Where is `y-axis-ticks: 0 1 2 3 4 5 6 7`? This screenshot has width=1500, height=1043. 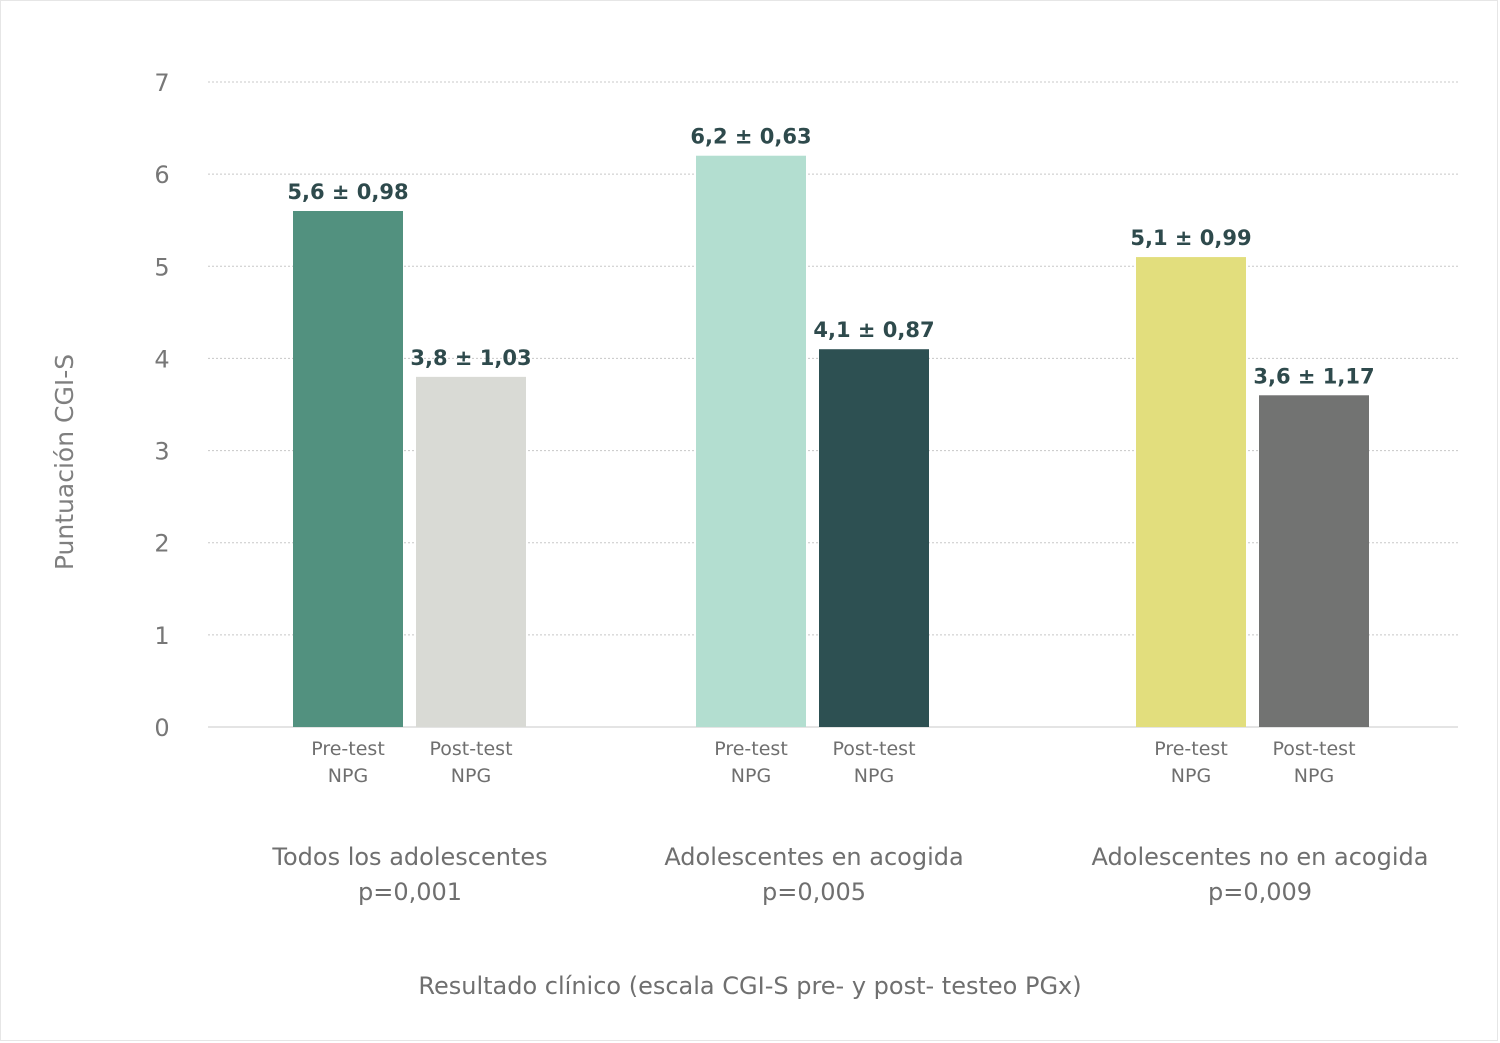
y-axis-ticks: 0 1 2 3 4 5 6 7 is located at coordinates (161, 405).